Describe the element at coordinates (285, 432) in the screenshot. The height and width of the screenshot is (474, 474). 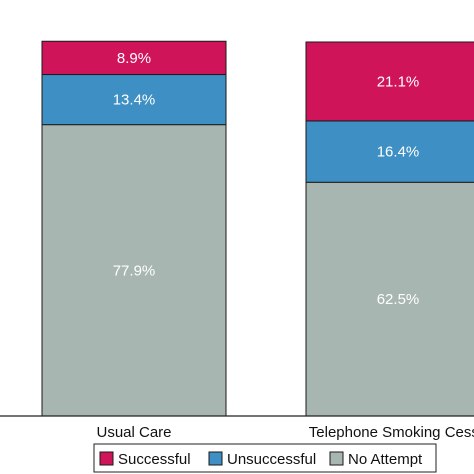
I see `x-tick-labels: Usual Care Telephone Smoking Cessa` at that location.